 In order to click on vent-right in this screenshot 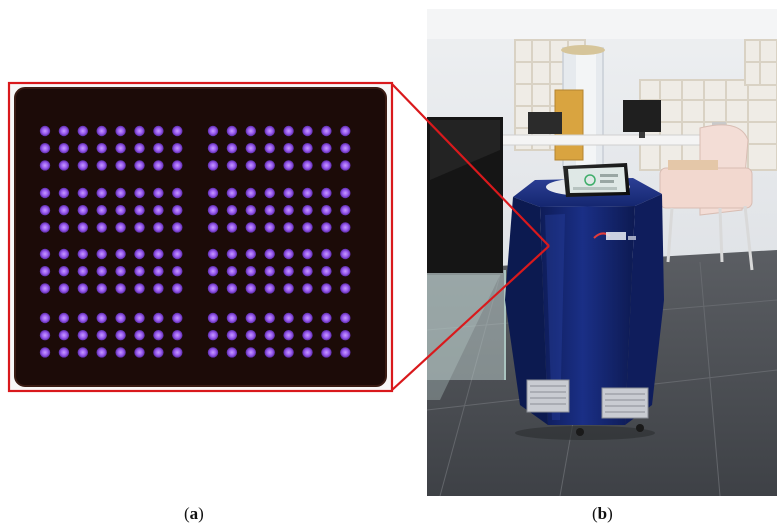, I will do `click(625, 403)`.